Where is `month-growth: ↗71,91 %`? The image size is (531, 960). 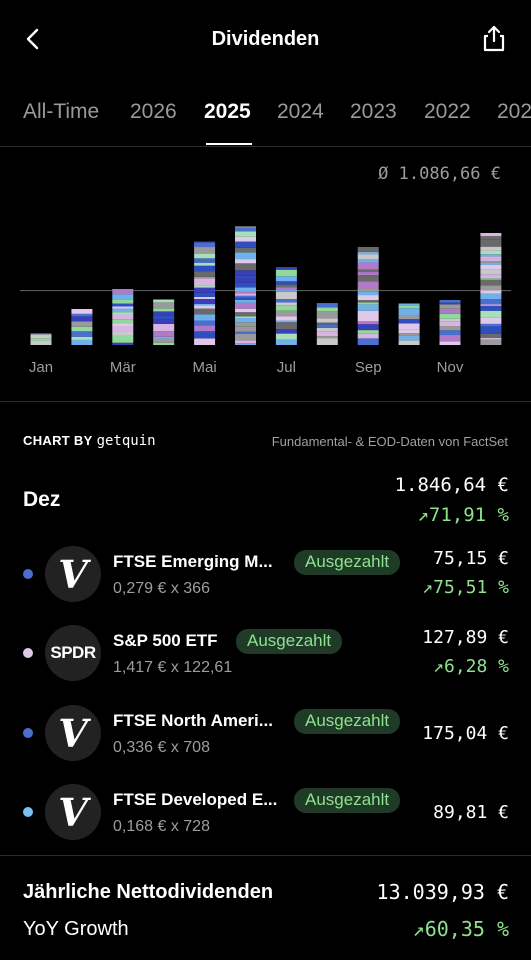
month-growth: ↗71,91 % is located at coordinates (463, 515).